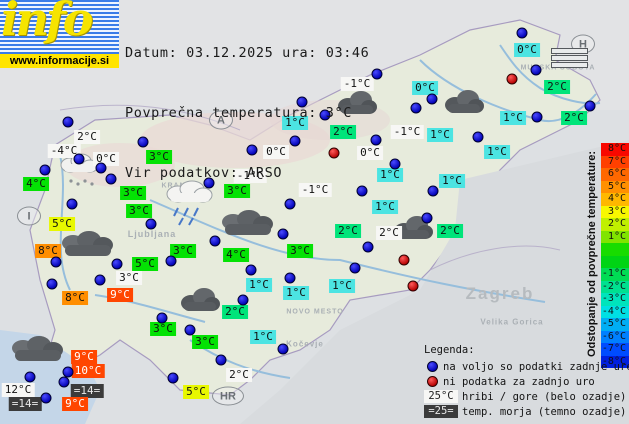  What do you see at coordinates (152, 234) in the screenshot?
I see `city-label: Ljubljana` at bounding box center [152, 234].